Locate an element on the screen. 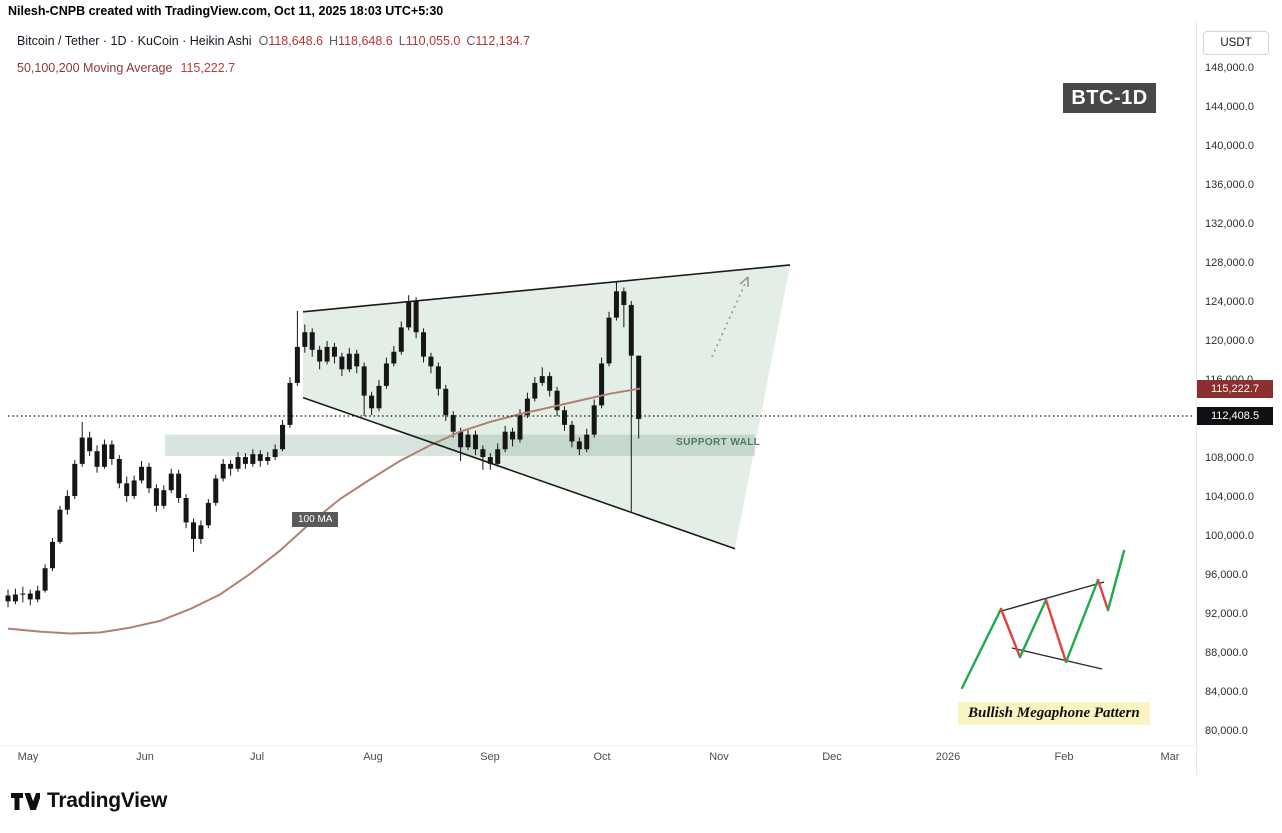 This screenshot has width=1282, height=833. price-tick-label: 108,000.0 is located at coordinates (1229, 458).